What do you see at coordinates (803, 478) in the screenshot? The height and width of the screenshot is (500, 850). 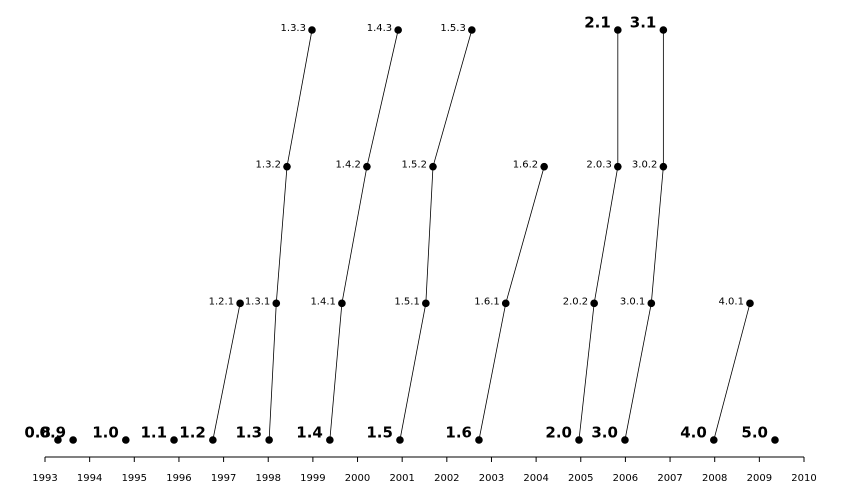 I see `x-tick-label: 2010` at bounding box center [803, 478].